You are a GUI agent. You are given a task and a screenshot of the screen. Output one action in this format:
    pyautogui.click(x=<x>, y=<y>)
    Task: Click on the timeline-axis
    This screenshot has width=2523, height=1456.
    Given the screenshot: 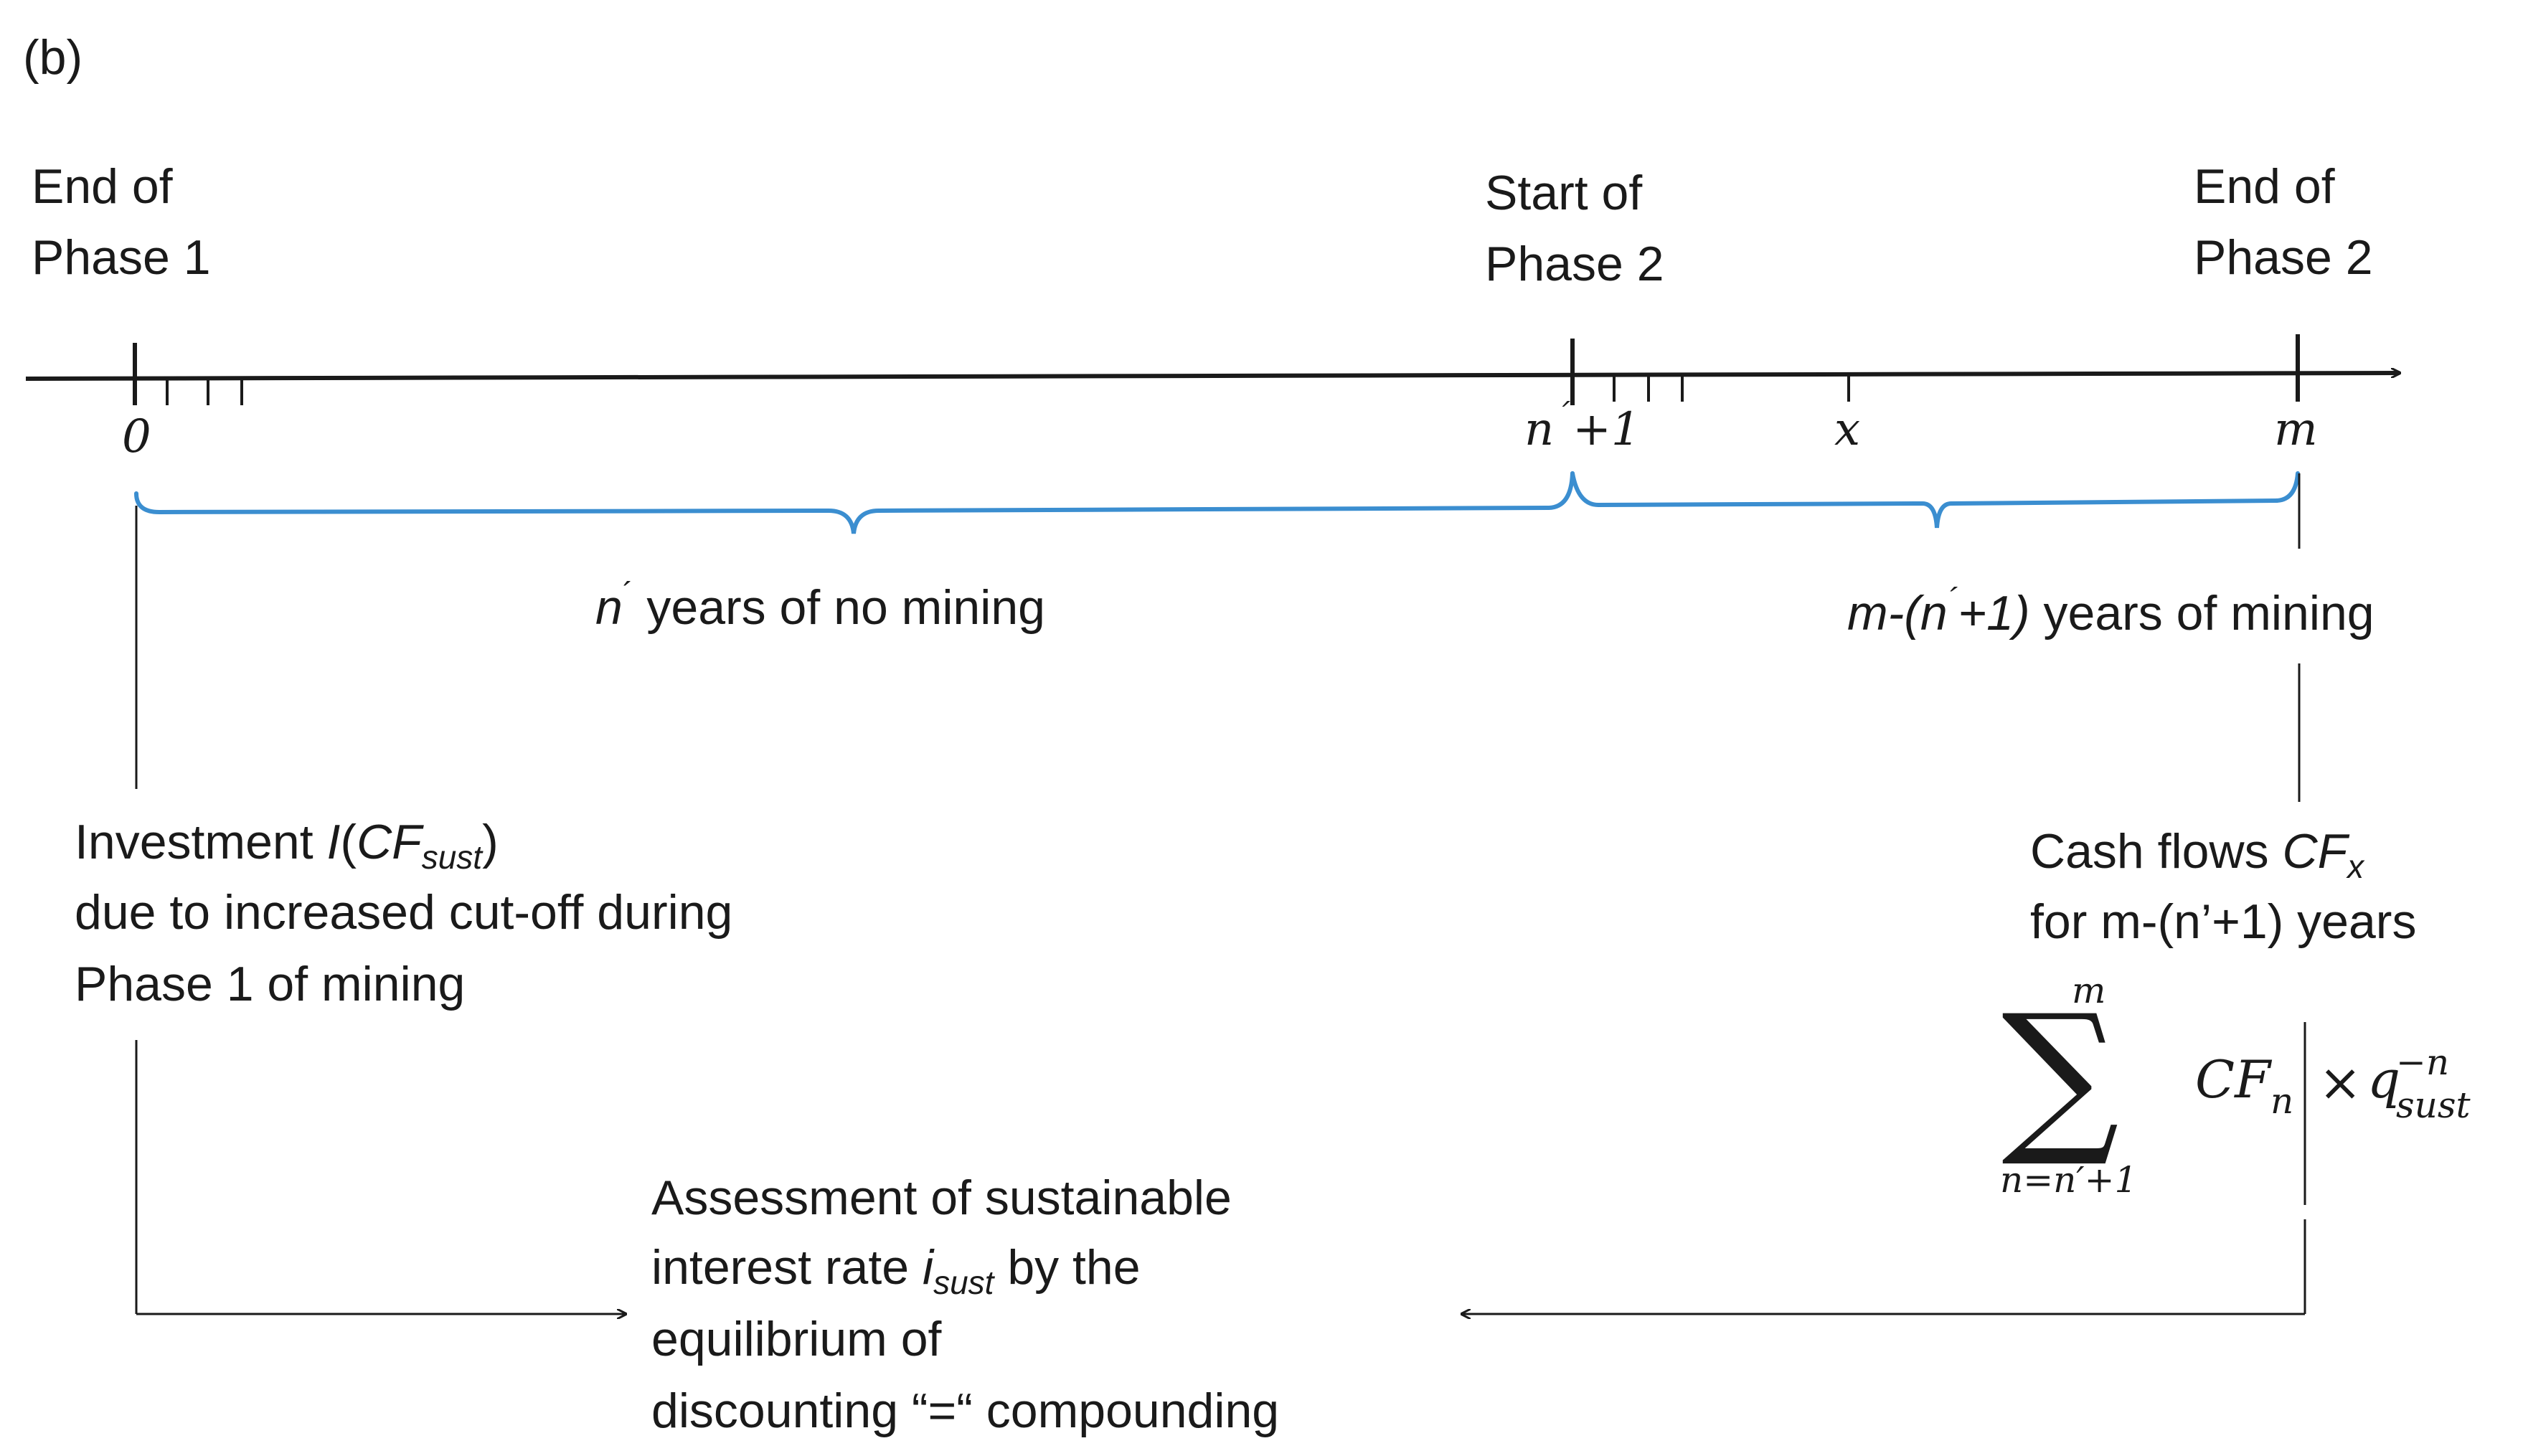 What is the action you would take?
    pyautogui.click(x=1212, y=369)
    